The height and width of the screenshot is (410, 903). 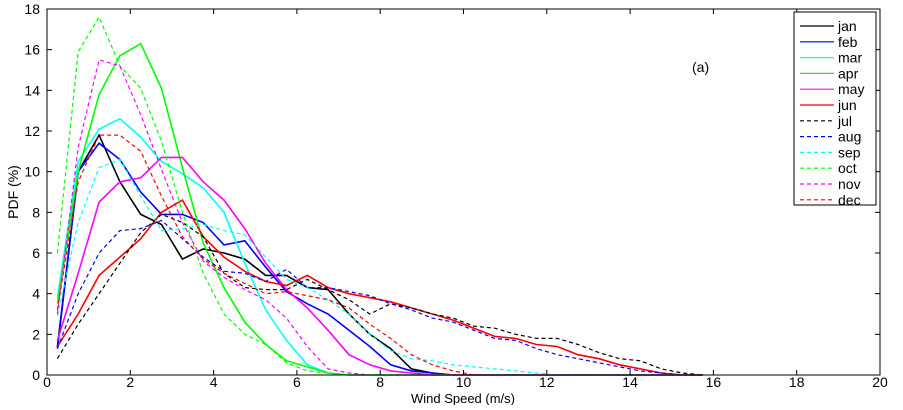 What do you see at coordinates (464, 382) in the screenshot?
I see `x-tick-label: 10` at bounding box center [464, 382].